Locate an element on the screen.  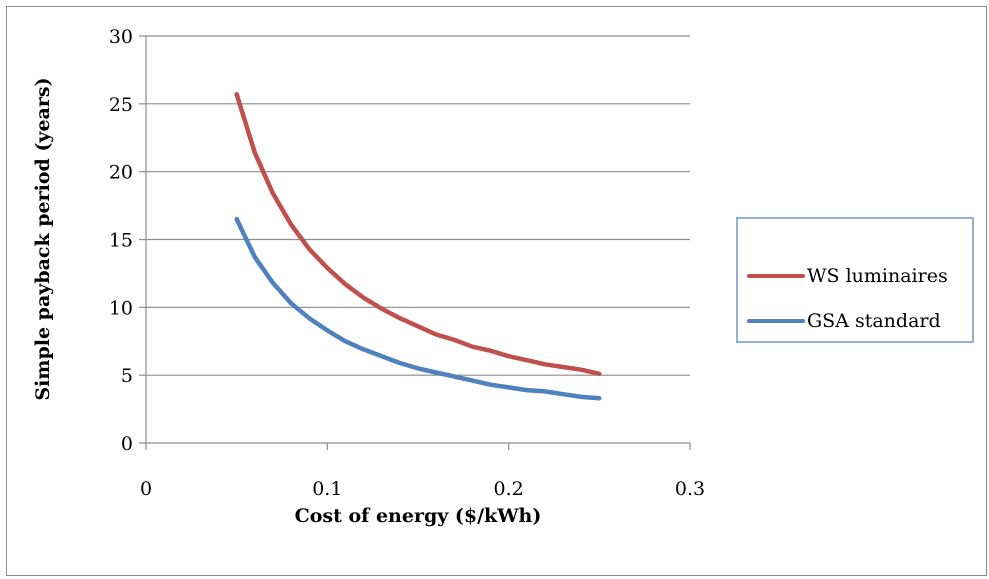
legend-label-gsa-standard: GSA standard is located at coordinates (874, 321).